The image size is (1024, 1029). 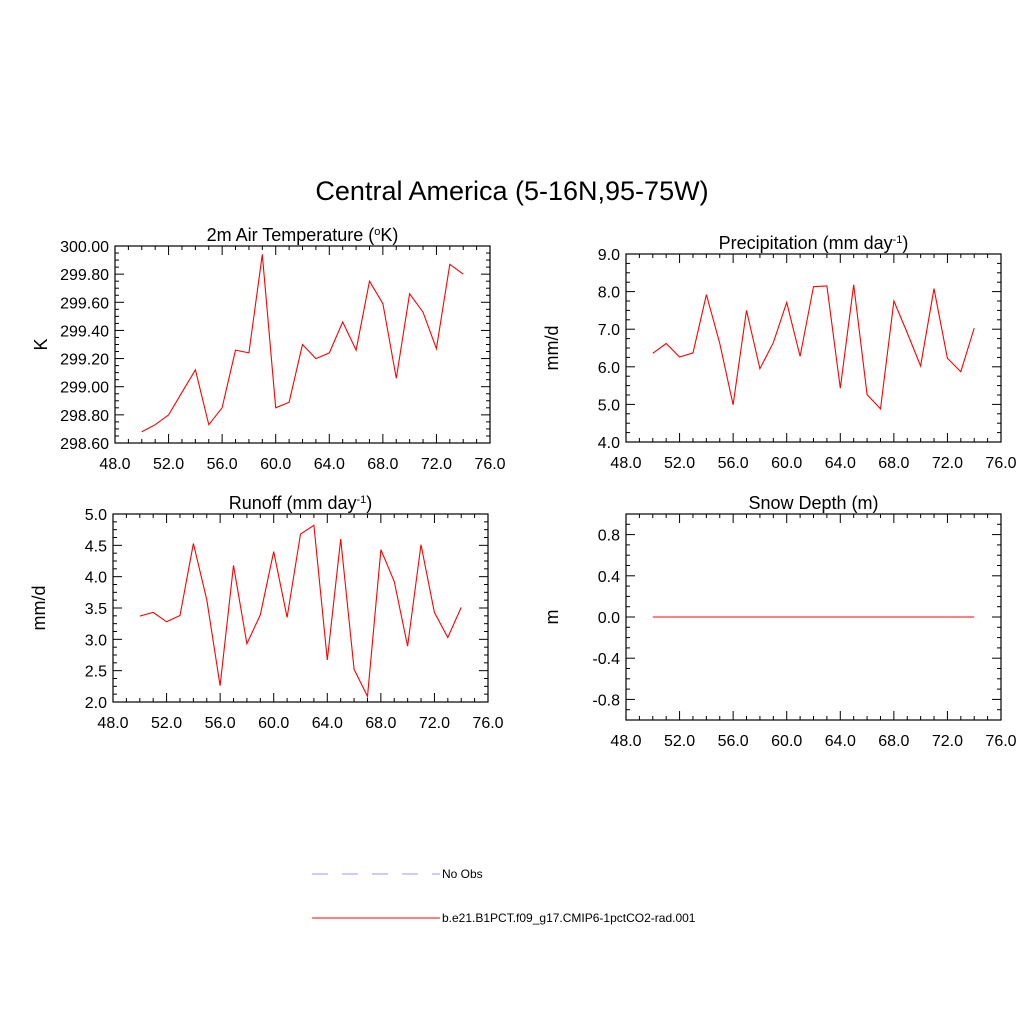 What do you see at coordinates (96, 546) in the screenshot?
I see `y-tick-label: 4.5` at bounding box center [96, 546].